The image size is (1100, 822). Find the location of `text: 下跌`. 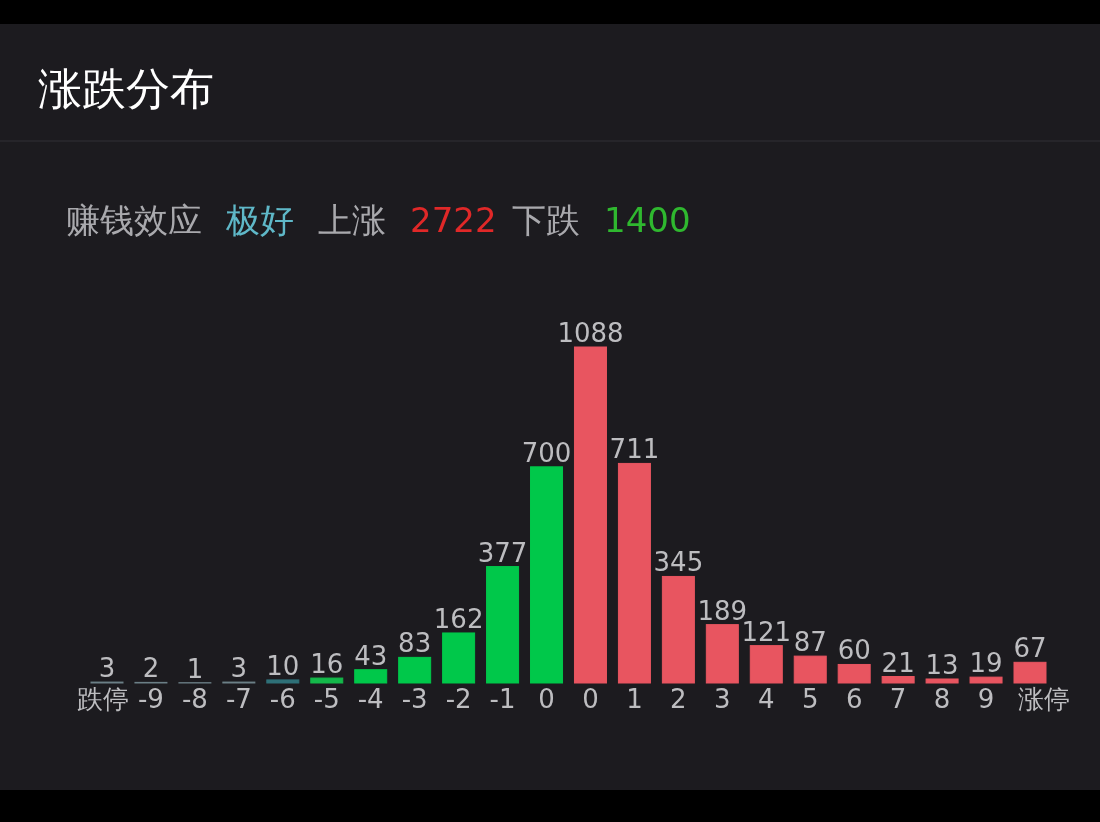

text: 下跌 is located at coordinates (546, 220).